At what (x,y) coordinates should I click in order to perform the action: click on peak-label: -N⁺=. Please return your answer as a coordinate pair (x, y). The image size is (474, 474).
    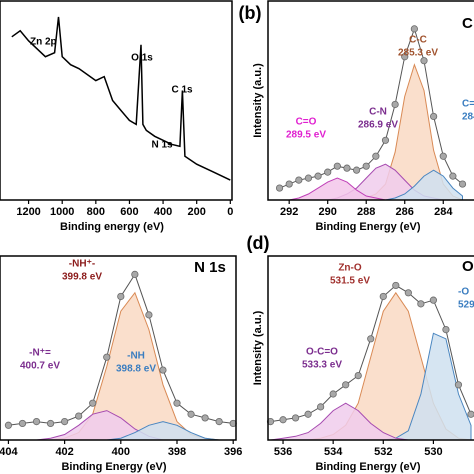
    Looking at the image, I should click on (40, 353).